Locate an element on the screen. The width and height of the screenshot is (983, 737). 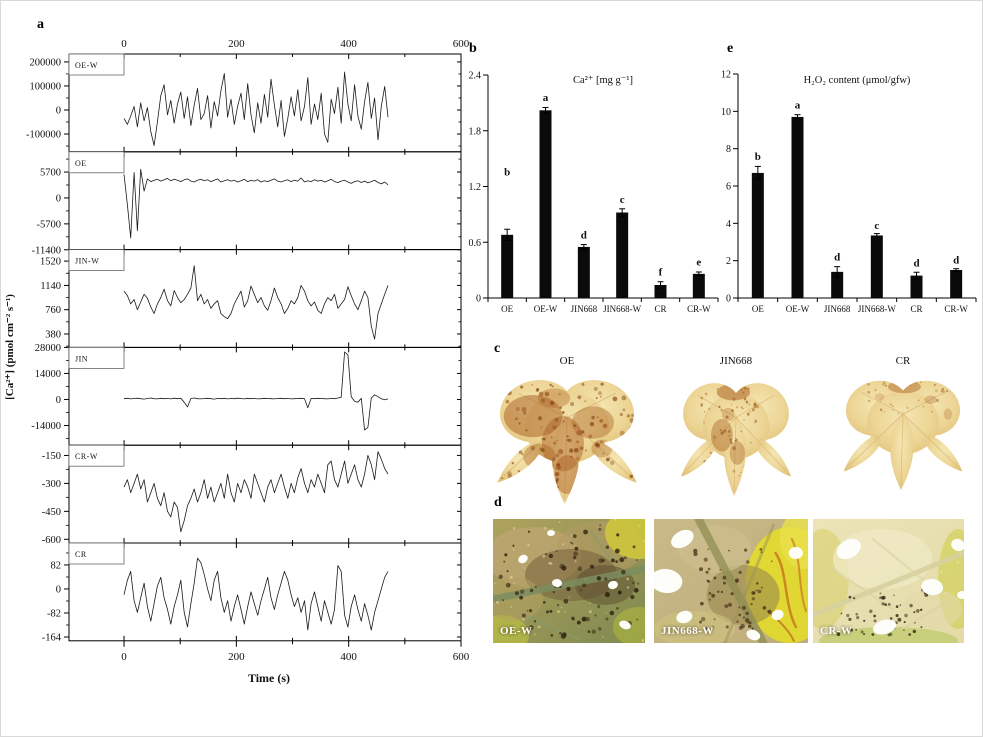
x-axis-bottom-tick-label: 200 is located at coordinates (236, 657).